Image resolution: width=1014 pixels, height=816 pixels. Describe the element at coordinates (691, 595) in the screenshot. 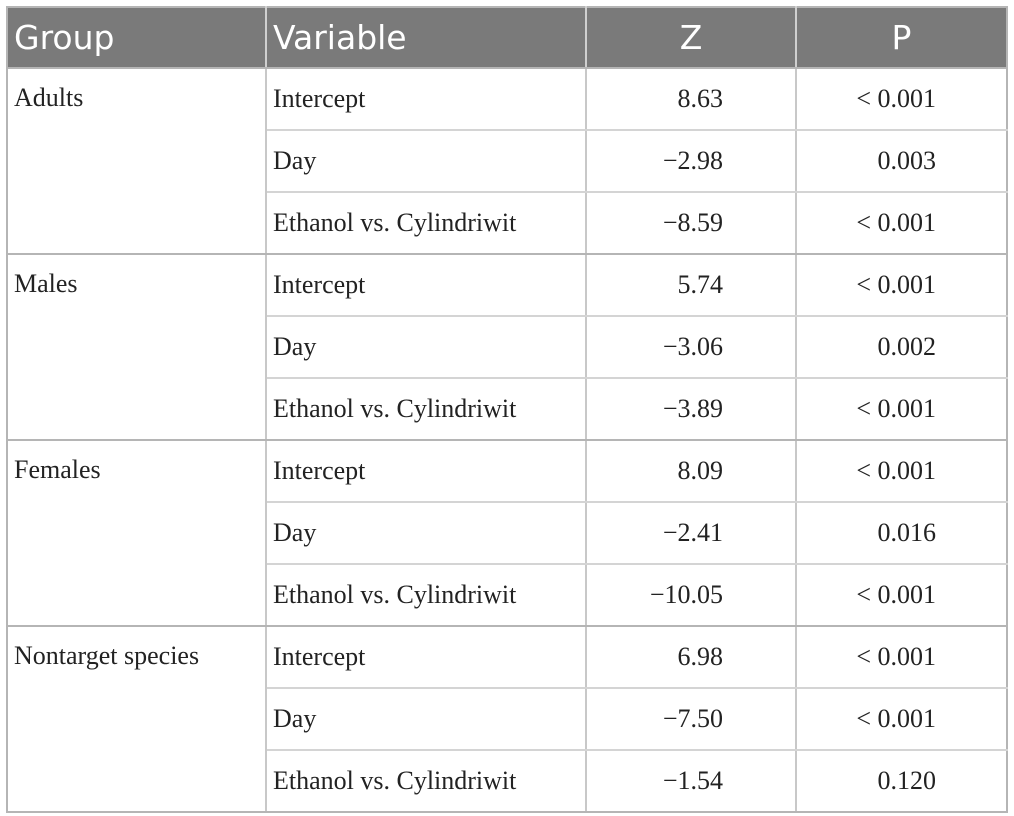

I see `z-cell: −10.05` at that location.